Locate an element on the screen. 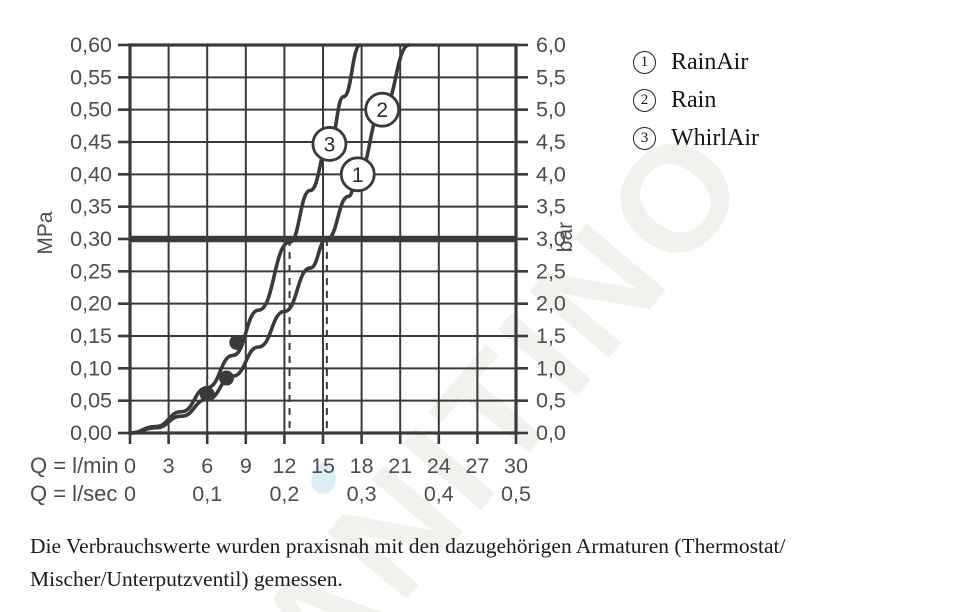 This screenshot has width=960, height=612. x-axis-lmin-tick-label: 15 is located at coordinates (323, 466).